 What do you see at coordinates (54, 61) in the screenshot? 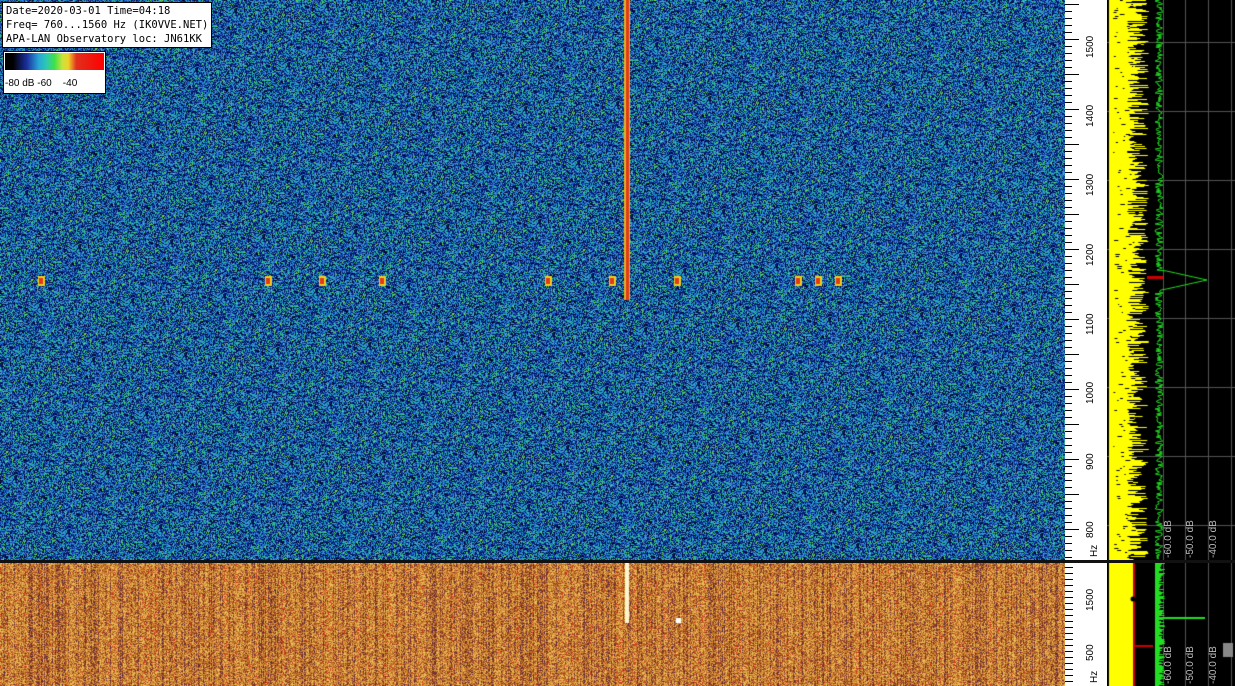
I see `color-scale-gradient` at bounding box center [54, 61].